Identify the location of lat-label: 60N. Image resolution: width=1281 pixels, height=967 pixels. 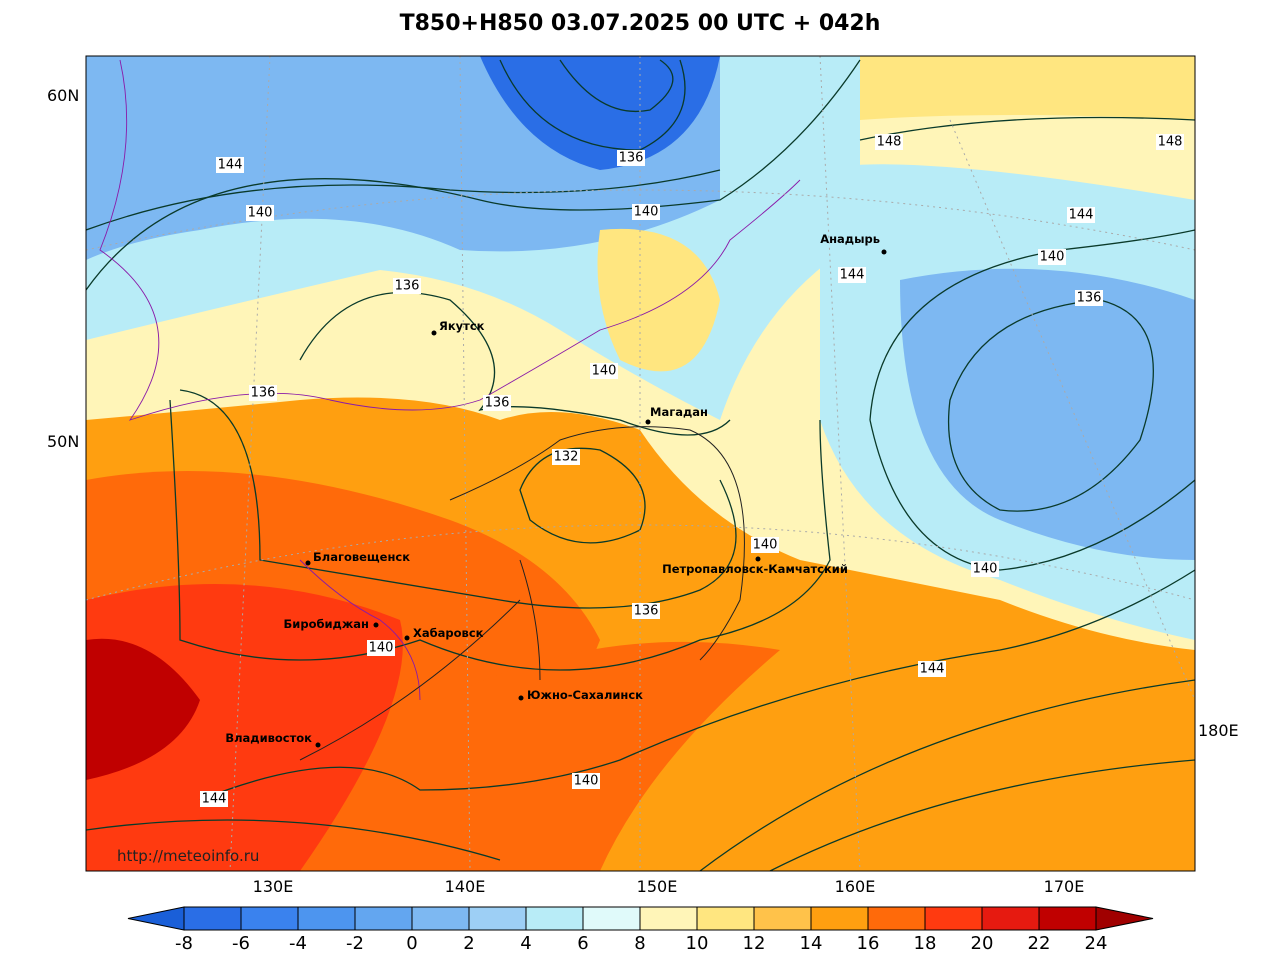
(63, 95).